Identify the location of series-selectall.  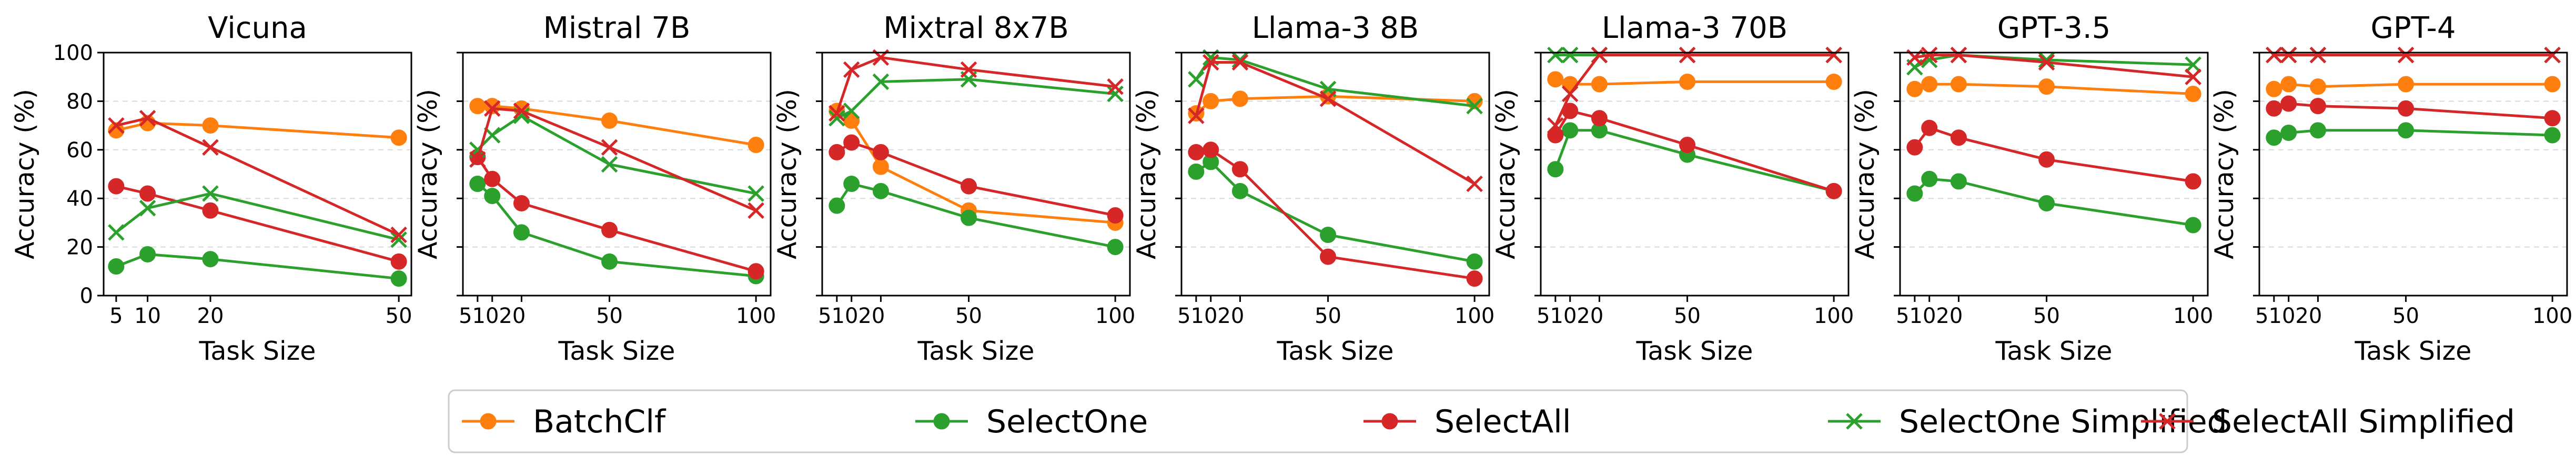
(976, 179).